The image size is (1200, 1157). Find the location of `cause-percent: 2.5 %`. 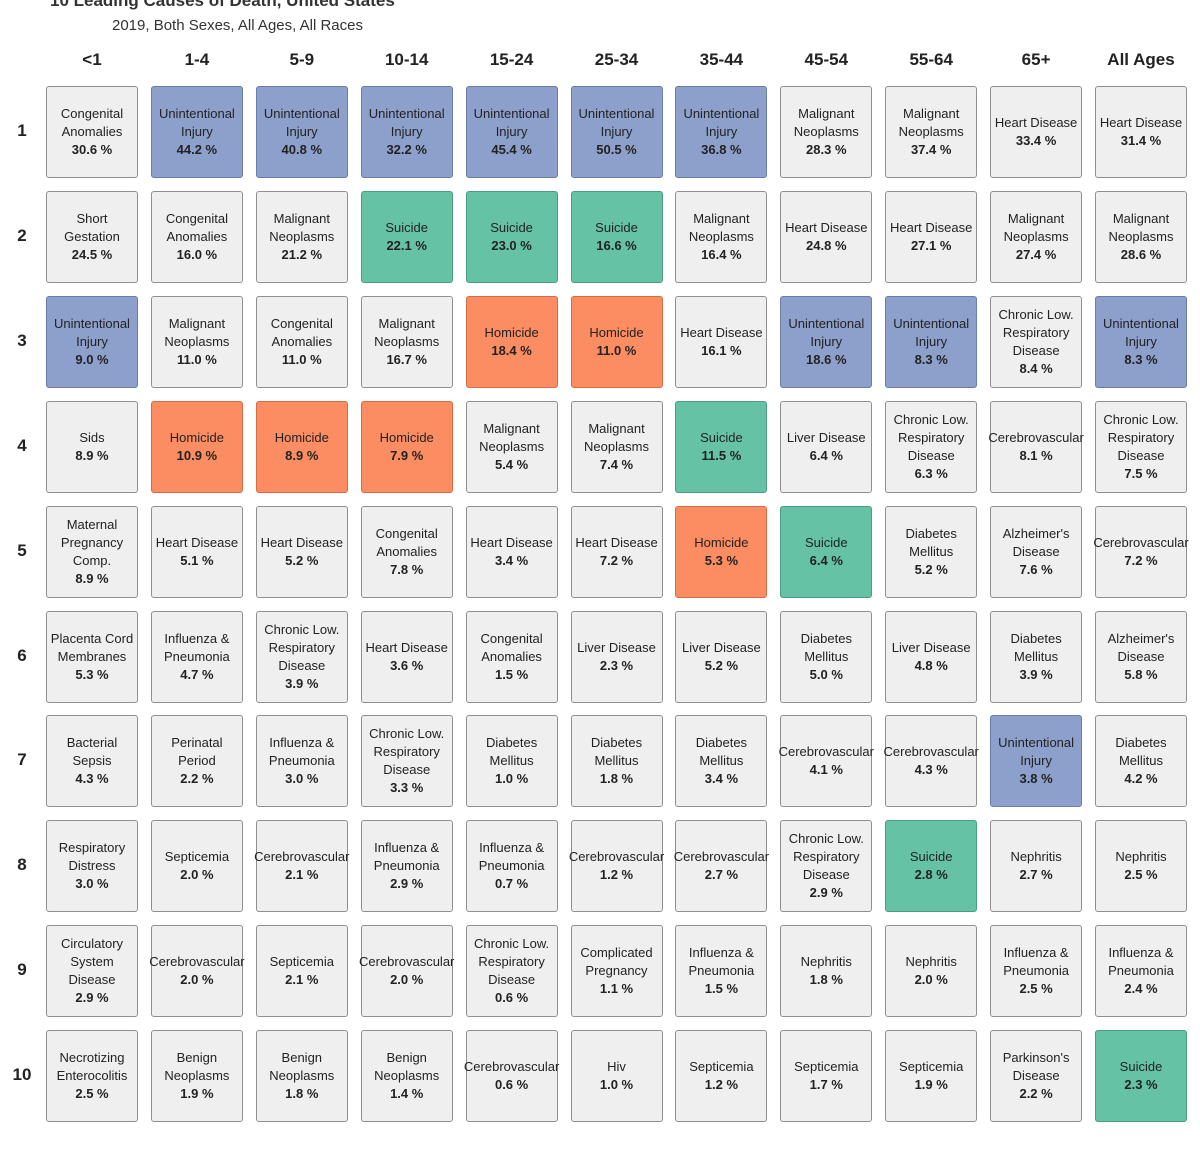

cause-percent: 2.5 % is located at coordinates (1036, 989).